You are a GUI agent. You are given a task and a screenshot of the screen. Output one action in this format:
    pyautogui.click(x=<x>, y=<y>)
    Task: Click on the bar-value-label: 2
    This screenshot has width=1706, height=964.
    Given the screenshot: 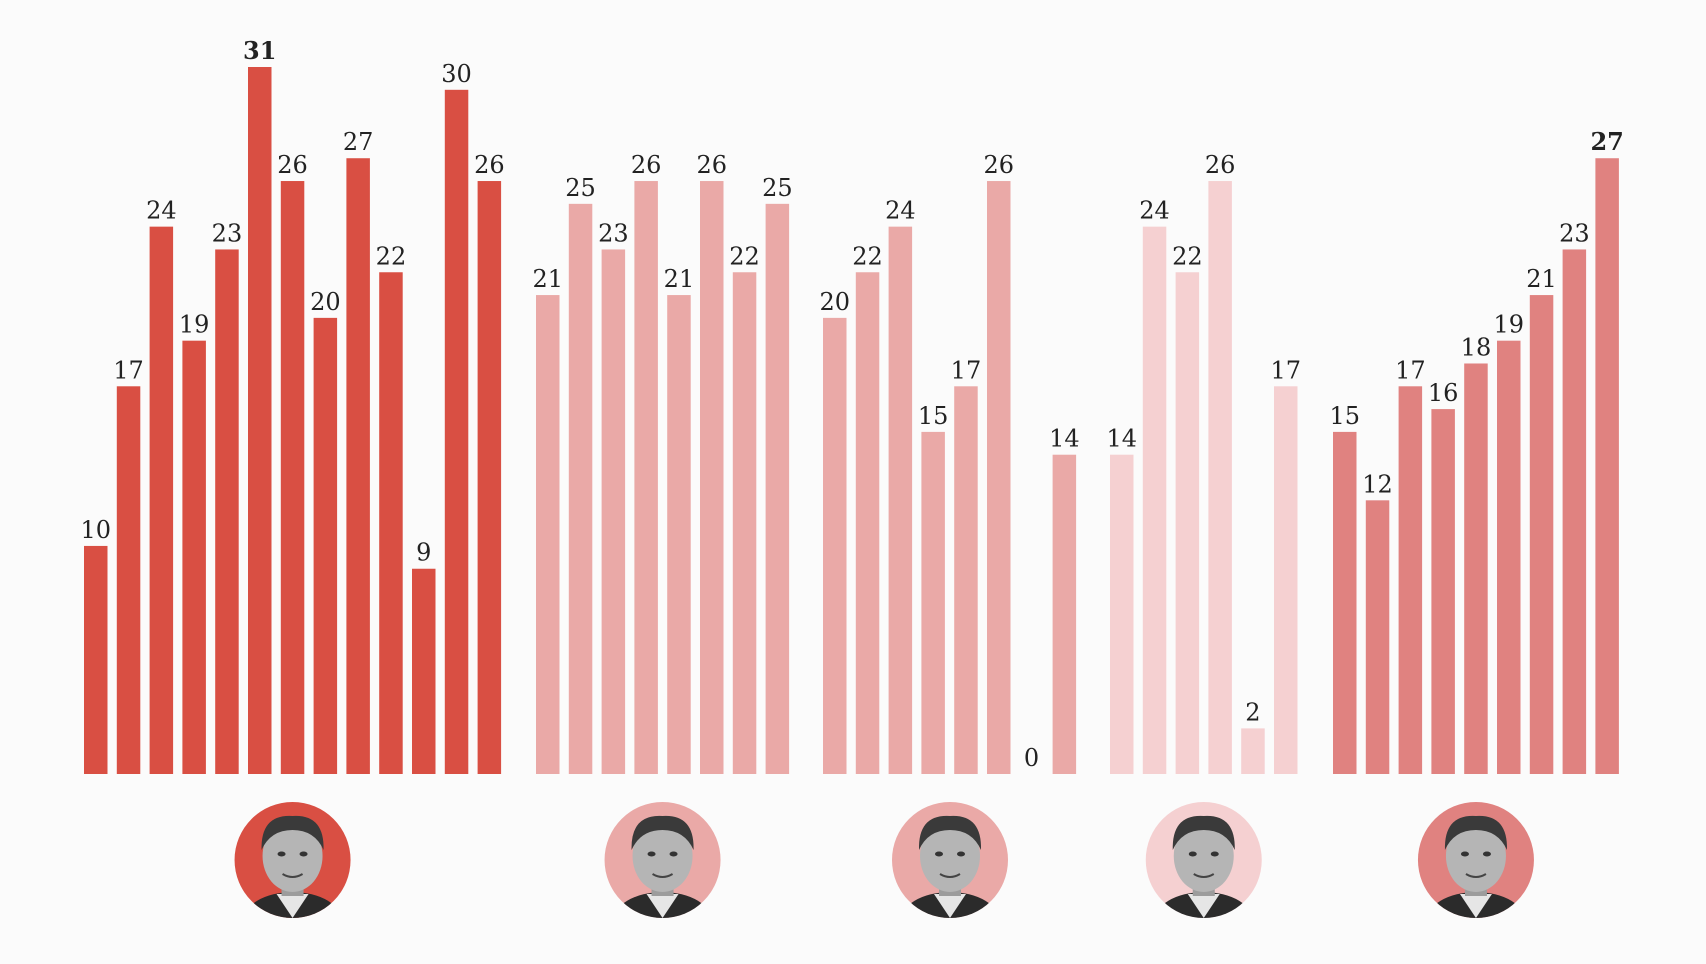 What is the action you would take?
    pyautogui.click(x=1252, y=712)
    